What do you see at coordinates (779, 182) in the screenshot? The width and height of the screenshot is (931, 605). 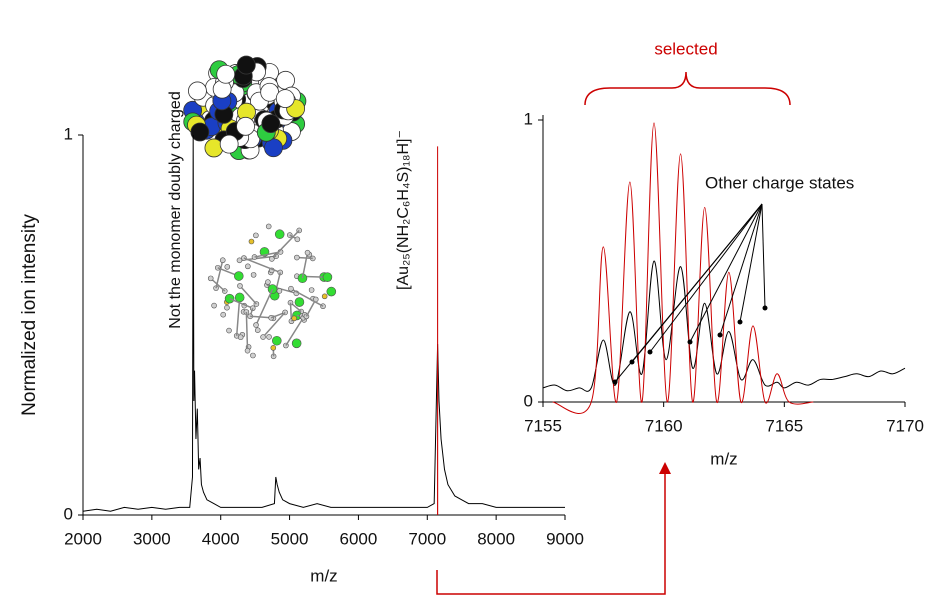 I see `annotation: Other charge states` at bounding box center [779, 182].